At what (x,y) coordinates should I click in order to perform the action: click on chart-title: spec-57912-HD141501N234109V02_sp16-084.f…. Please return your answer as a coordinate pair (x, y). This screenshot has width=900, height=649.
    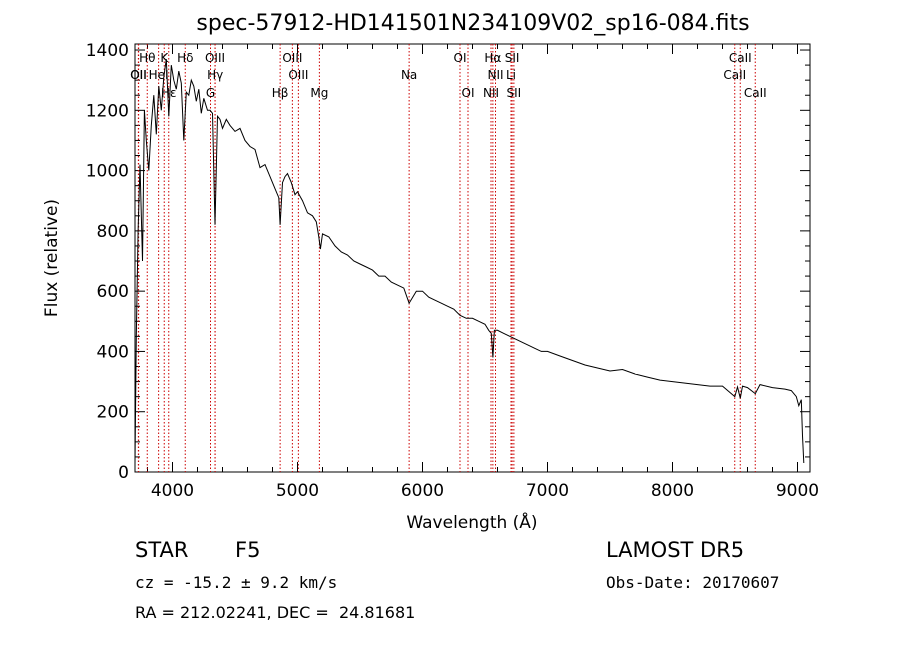
    Looking at the image, I should click on (472, 23).